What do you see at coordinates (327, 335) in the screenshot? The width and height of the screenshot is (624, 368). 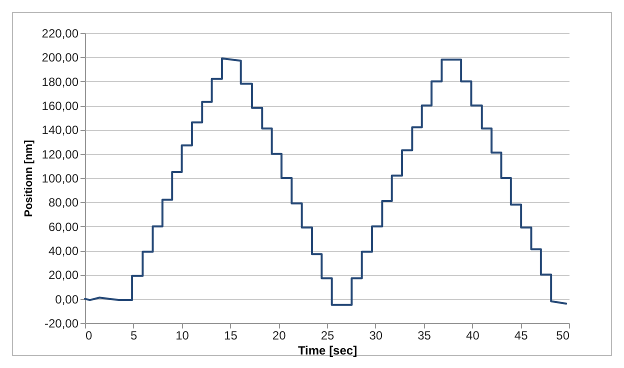 I see `x-tick-label: 25` at bounding box center [327, 335].